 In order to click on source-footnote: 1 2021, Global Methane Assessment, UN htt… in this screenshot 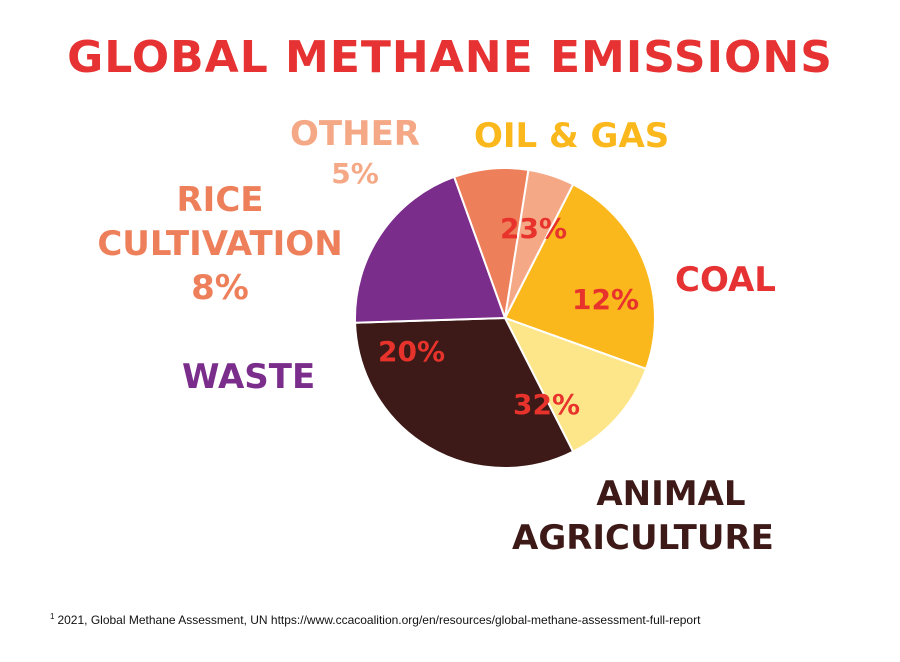, I will do `click(460, 619)`.